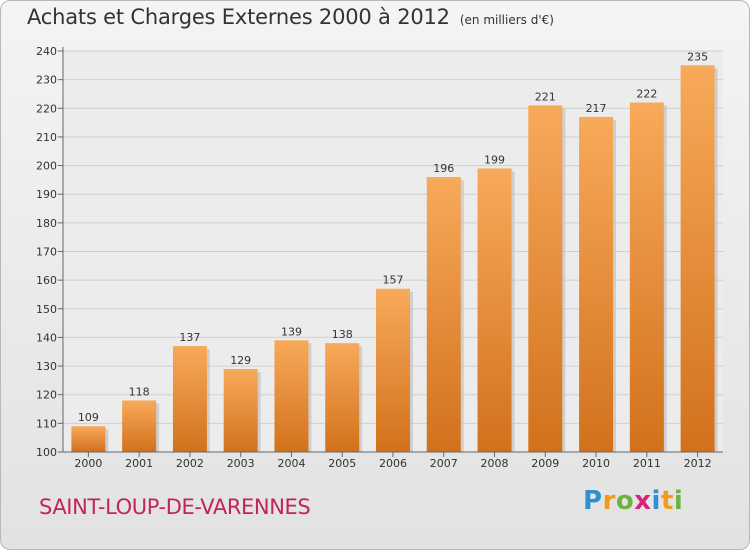 The width and height of the screenshot is (750, 550). I want to click on y-tick-label: 180, so click(46, 223).